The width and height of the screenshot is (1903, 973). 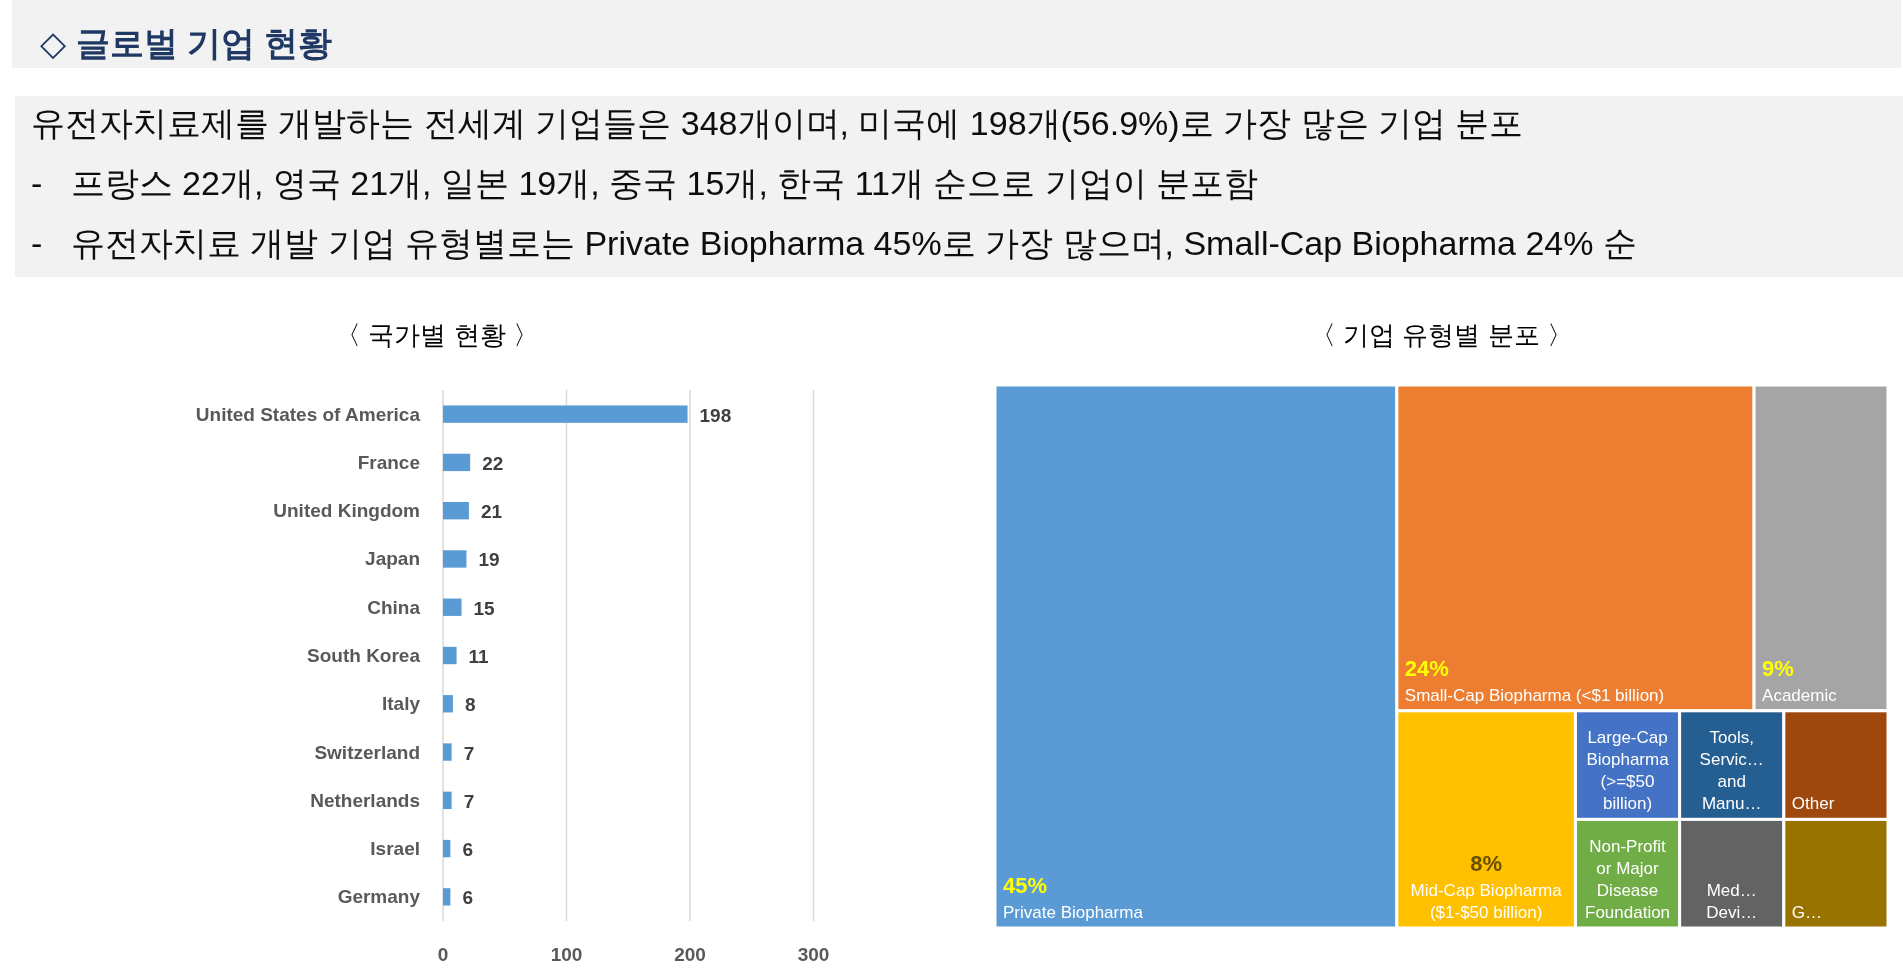 I want to click on text: 유전자치료제를 개발하는 전세계 기업들은 348개이며, 미국에 198개(56.9%)로 가장 많은 기업 분포, so click(x=777, y=123).